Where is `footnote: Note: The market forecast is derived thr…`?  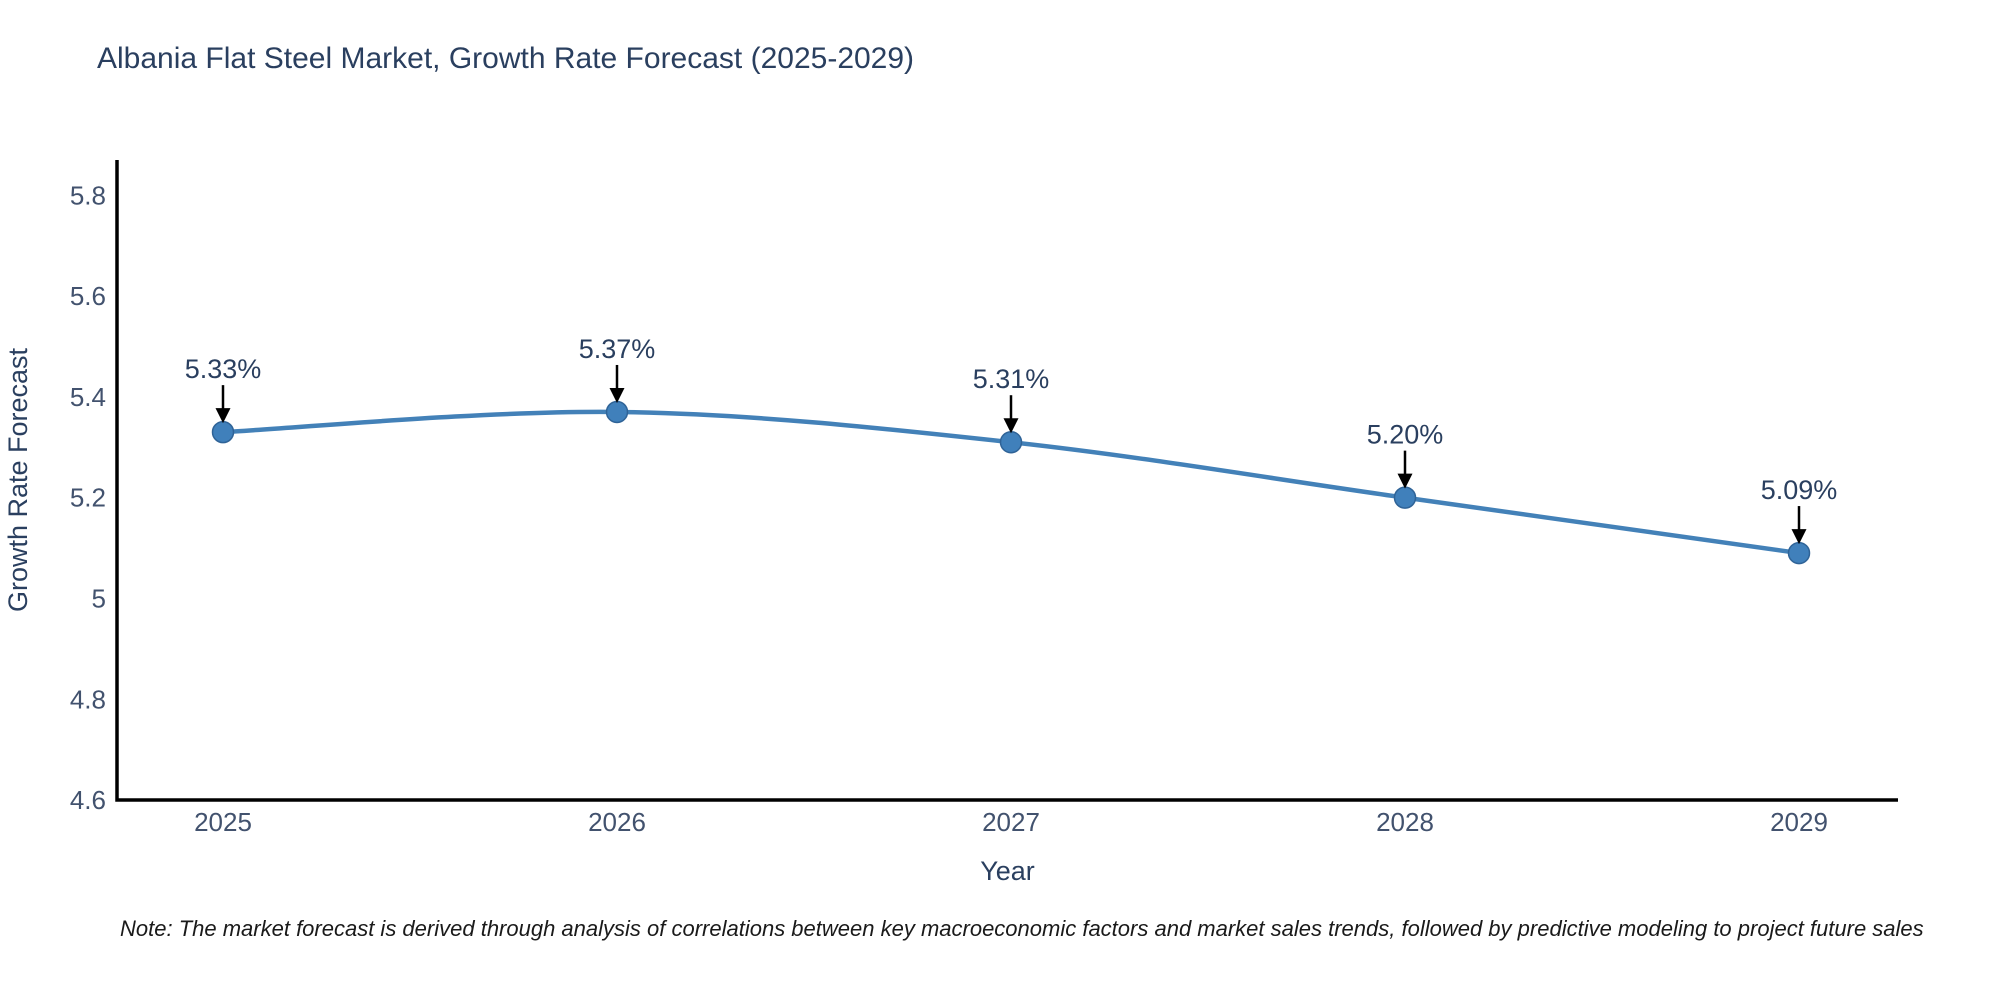 footnote: Note: The market forecast is derived thr… is located at coordinates (1022, 928).